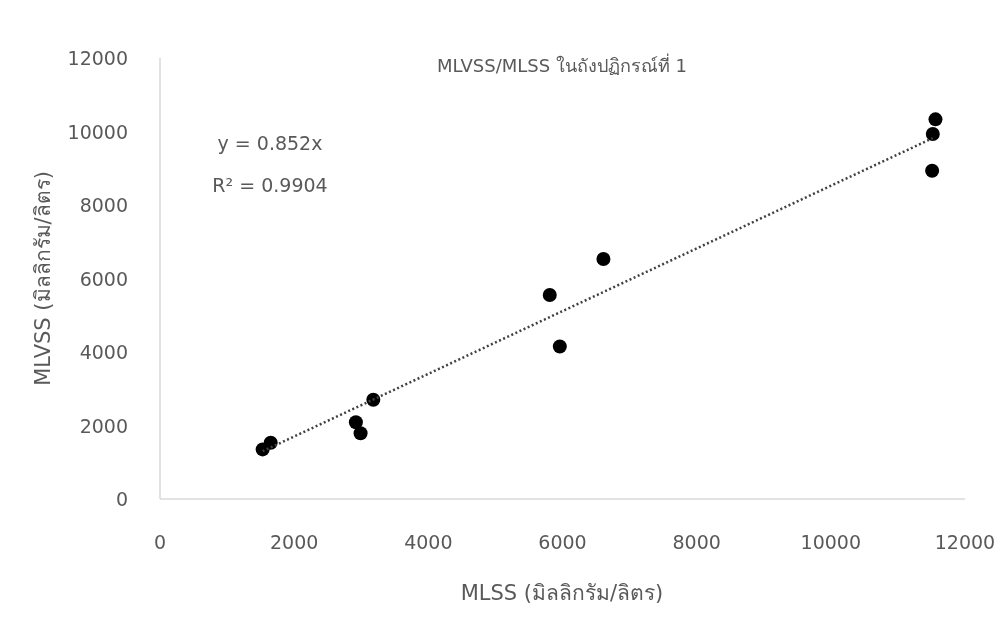  What do you see at coordinates (831, 542) in the screenshot?
I see `x-tick-label: 10000` at bounding box center [831, 542].